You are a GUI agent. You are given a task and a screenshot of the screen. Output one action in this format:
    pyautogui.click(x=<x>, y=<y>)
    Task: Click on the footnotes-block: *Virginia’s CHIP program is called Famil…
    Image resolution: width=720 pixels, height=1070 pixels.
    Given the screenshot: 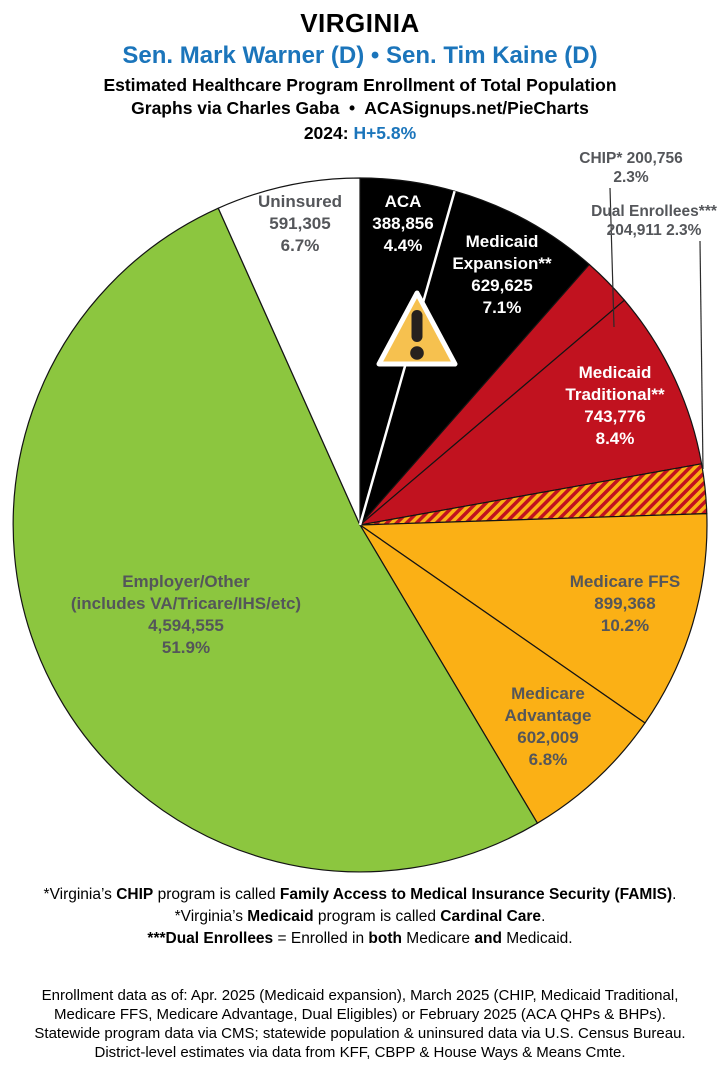 What is the action you would take?
    pyautogui.click(x=360, y=917)
    